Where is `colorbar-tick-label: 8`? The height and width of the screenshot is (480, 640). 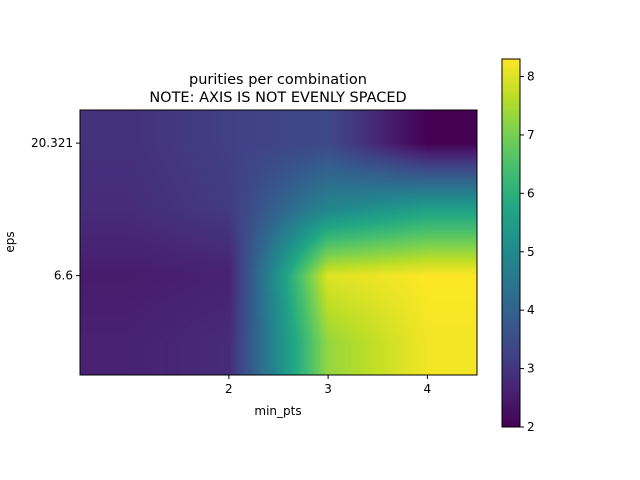 colorbar-tick-label: 8 is located at coordinates (531, 77).